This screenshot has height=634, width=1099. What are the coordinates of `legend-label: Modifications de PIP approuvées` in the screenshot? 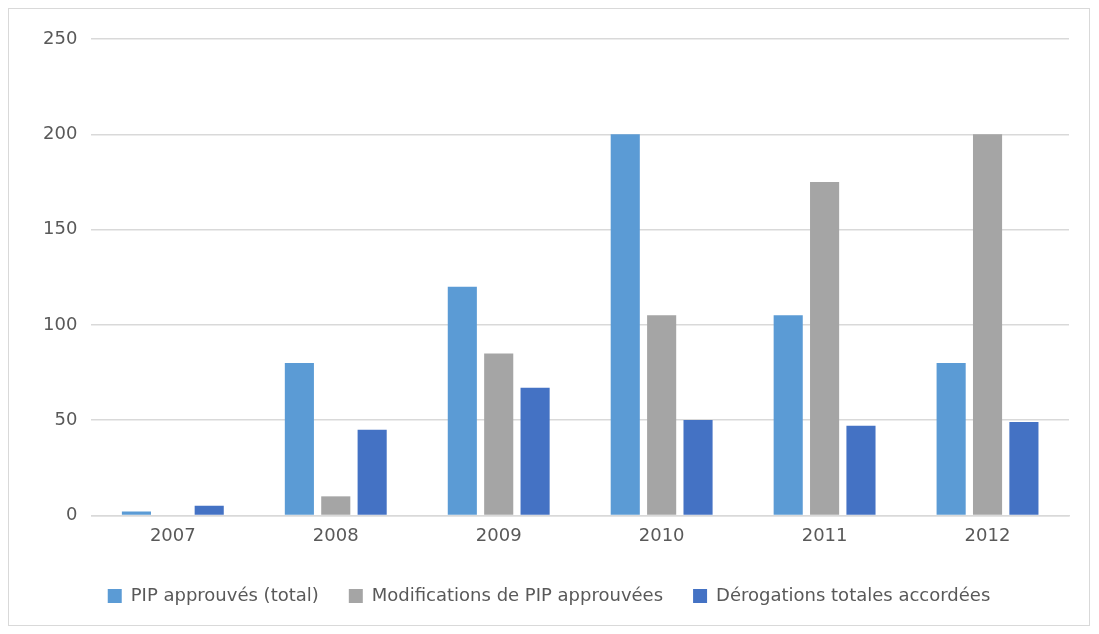 It's located at (517, 594).